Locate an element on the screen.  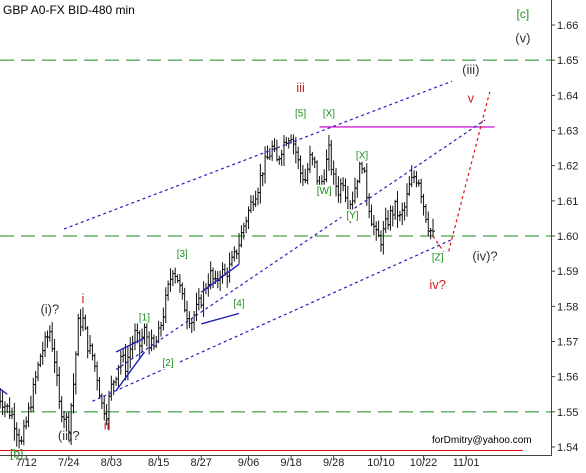
x-tick-label: 9/06 is located at coordinates (248, 462).